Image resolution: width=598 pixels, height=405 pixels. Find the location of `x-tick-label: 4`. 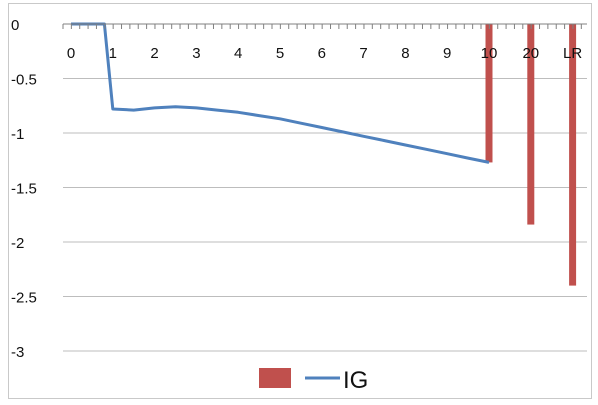

x-tick-label: 4 is located at coordinates (238, 53).